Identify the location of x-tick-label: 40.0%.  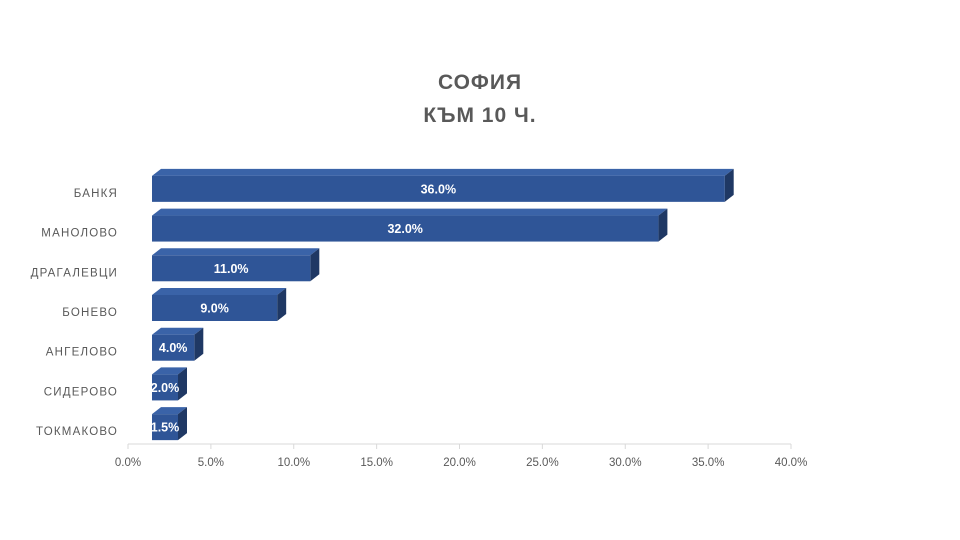
(791, 463).